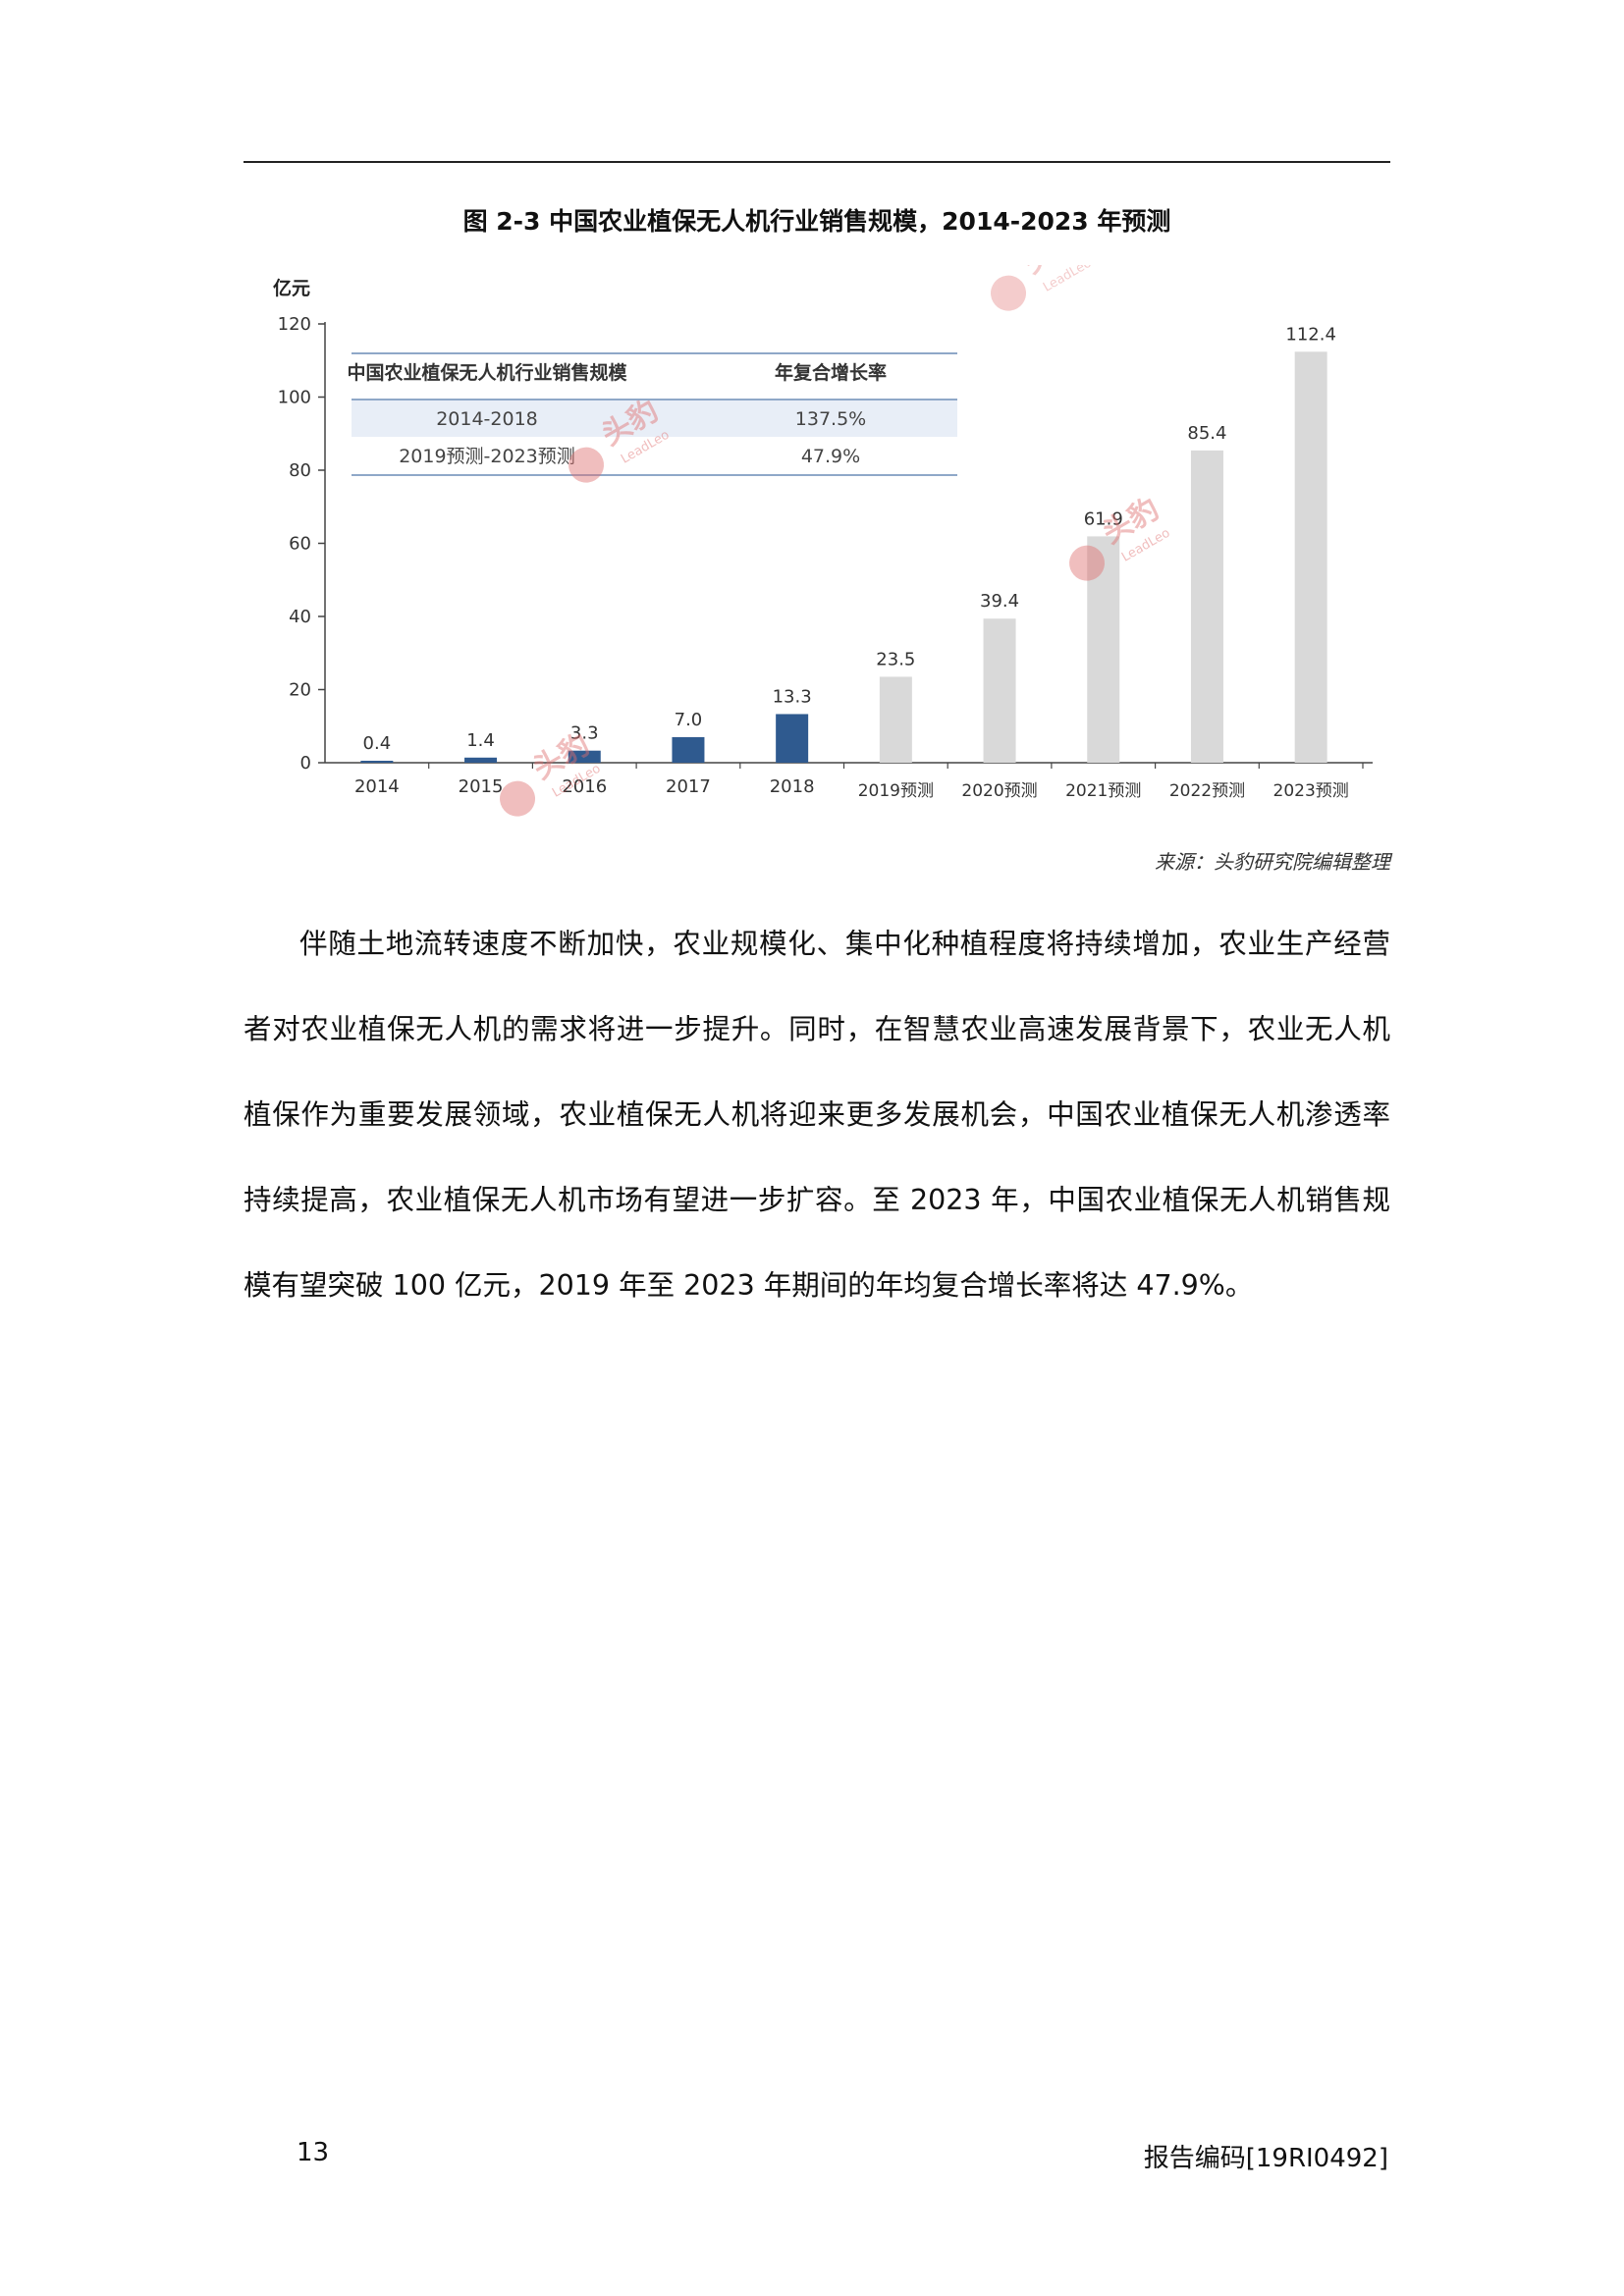  I want to click on bar-2016, so click(584, 756).